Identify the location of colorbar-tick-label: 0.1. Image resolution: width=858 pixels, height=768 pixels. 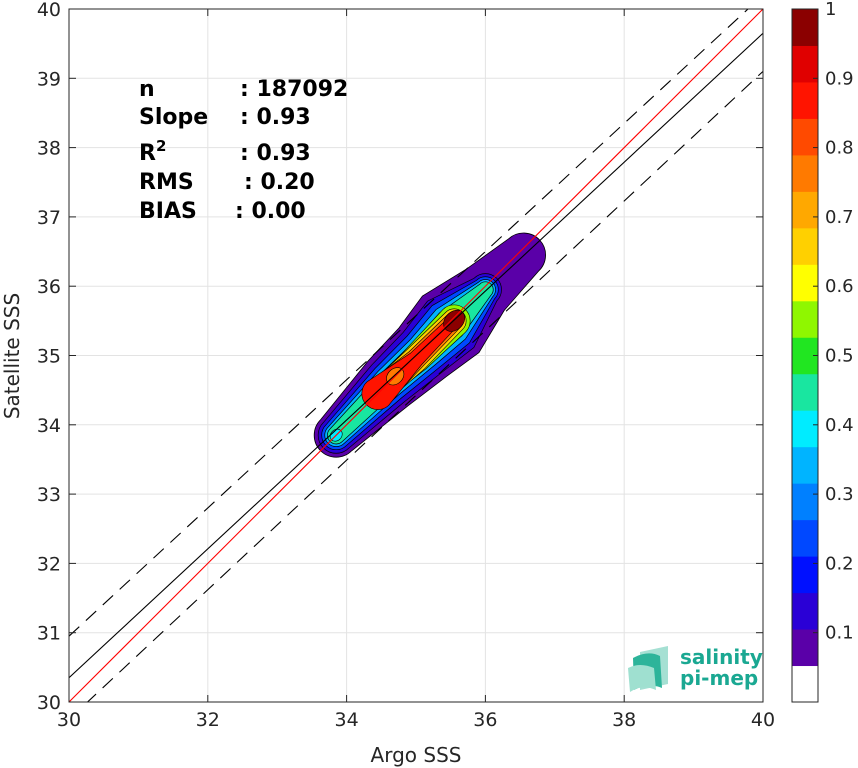
(839, 633).